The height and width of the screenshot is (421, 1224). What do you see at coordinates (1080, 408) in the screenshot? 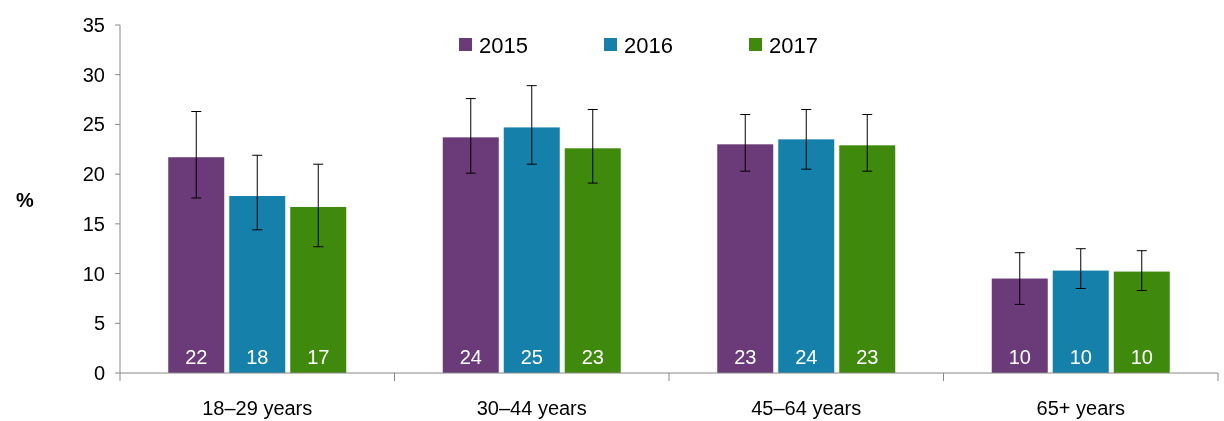
I see `x-tick-label: 65+ years` at bounding box center [1080, 408].